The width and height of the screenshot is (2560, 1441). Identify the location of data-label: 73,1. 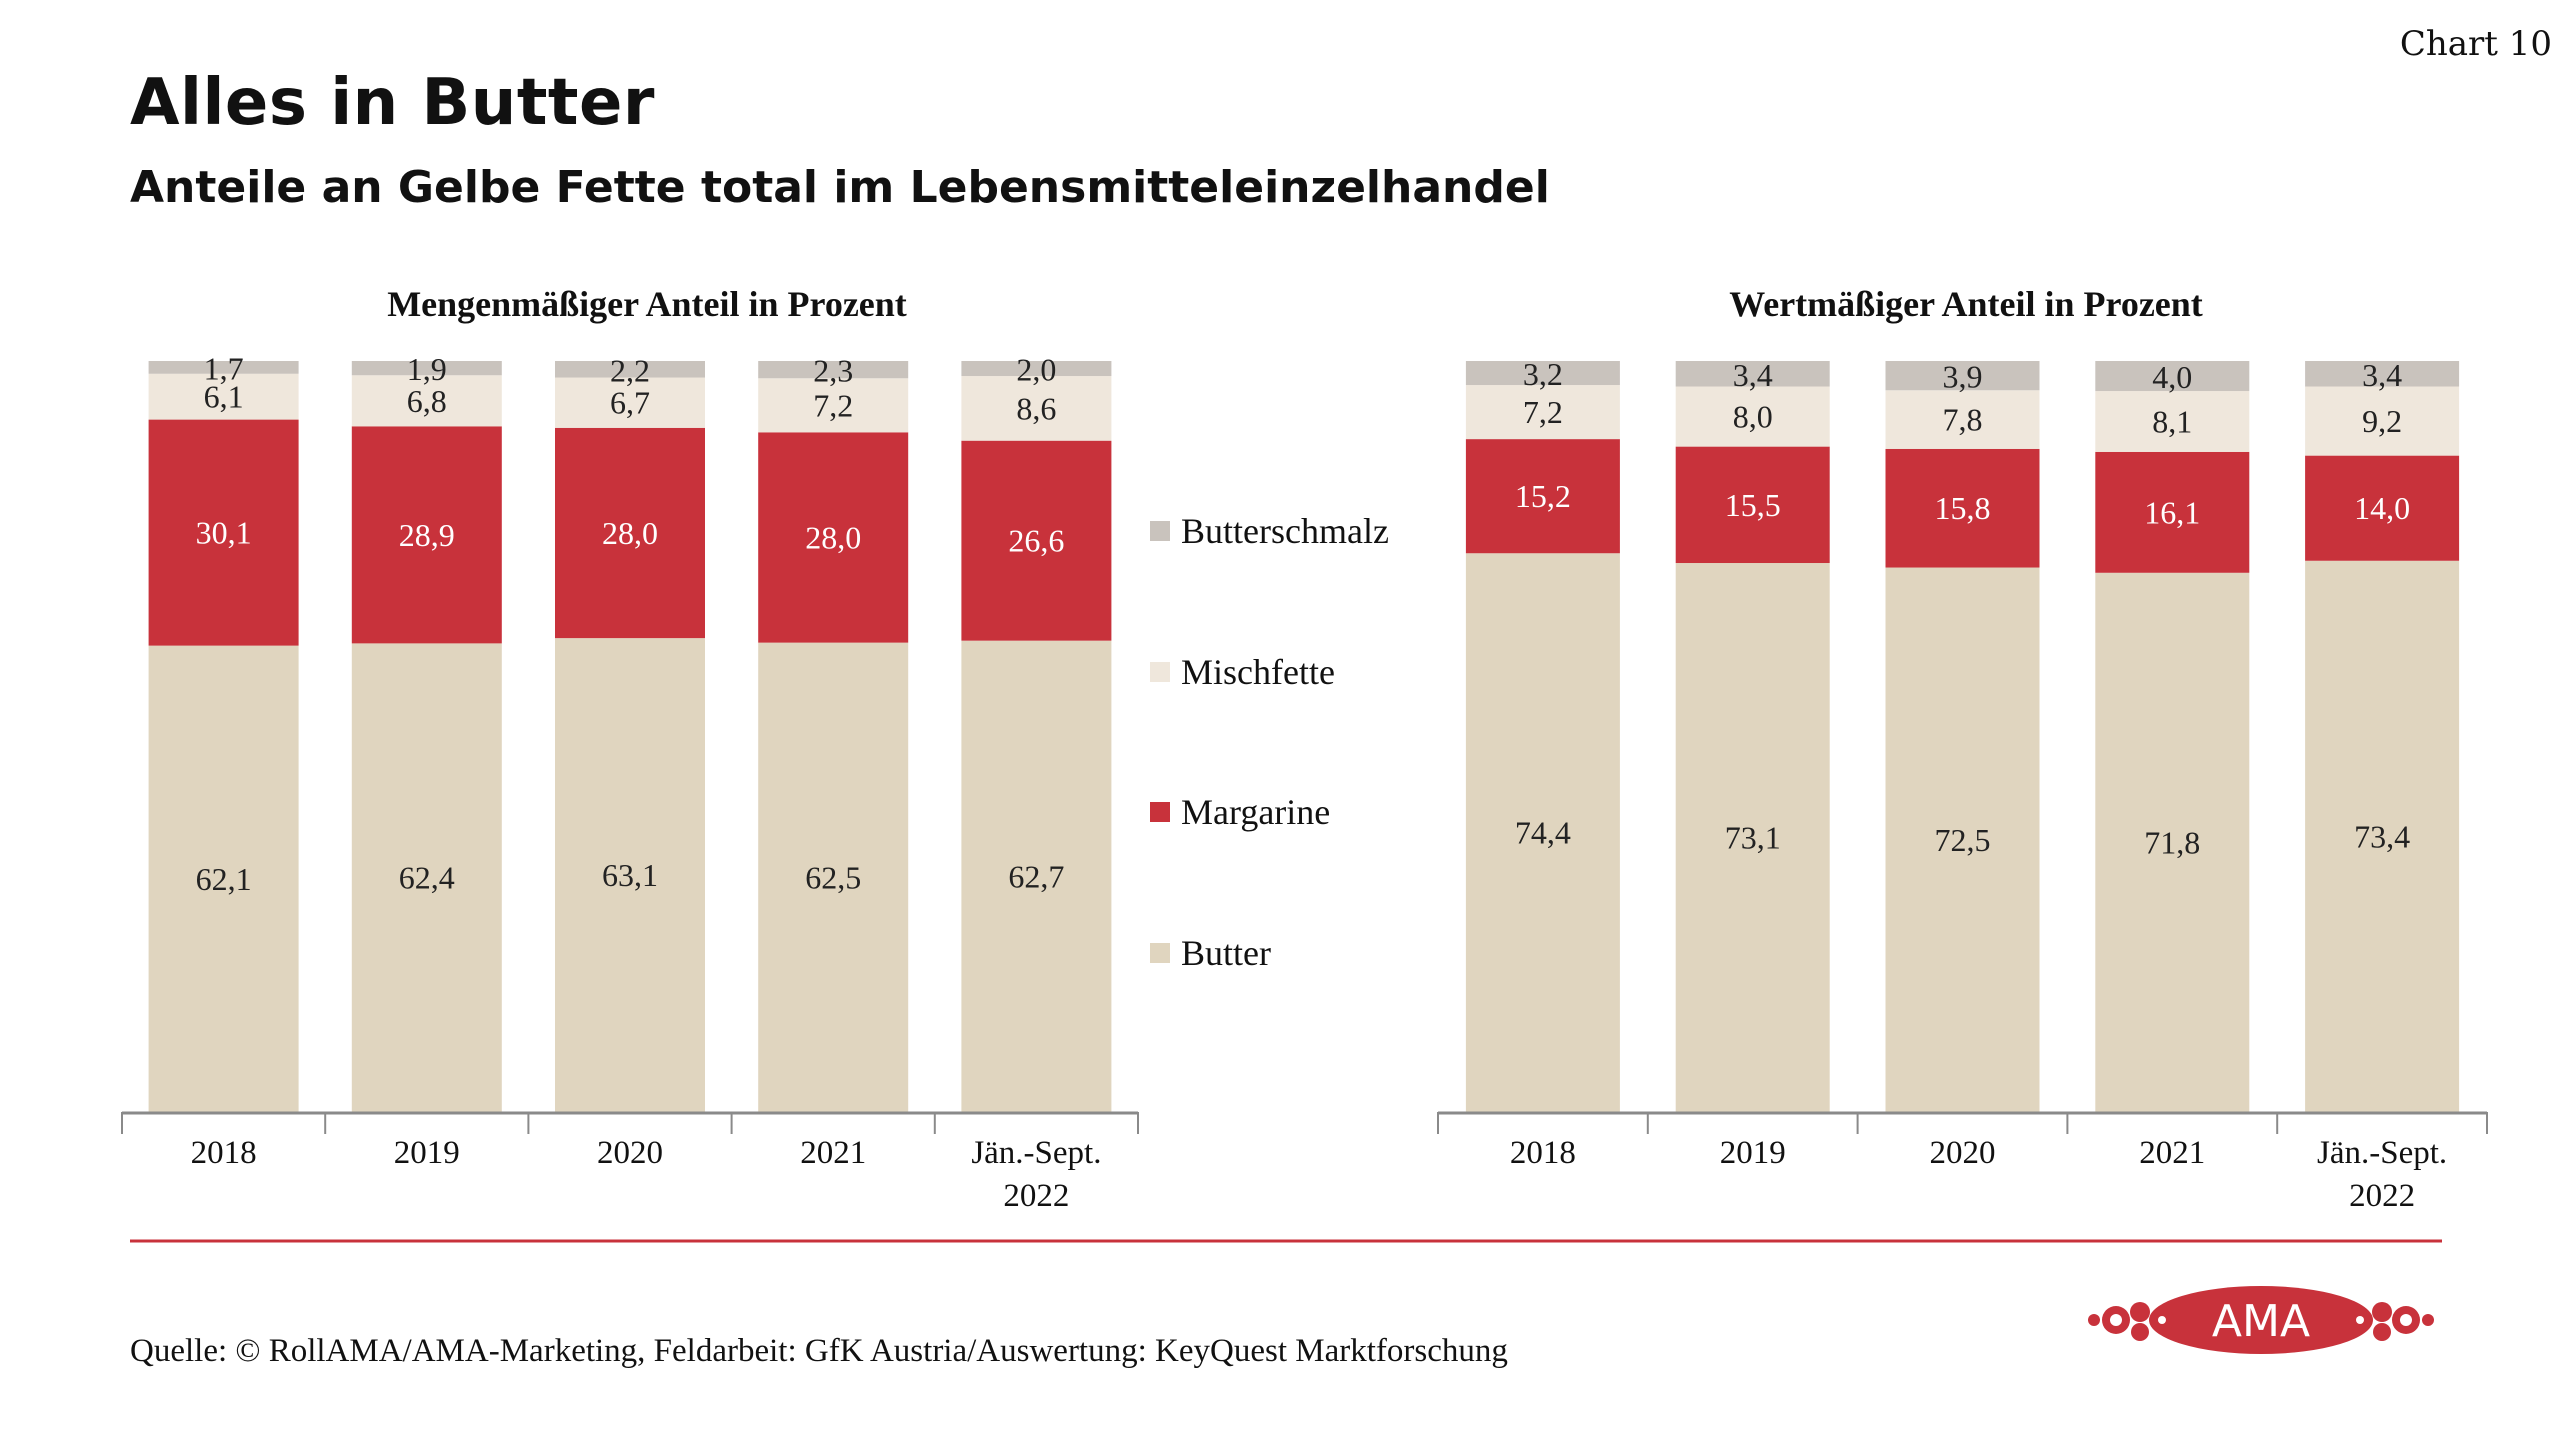
(1753, 838).